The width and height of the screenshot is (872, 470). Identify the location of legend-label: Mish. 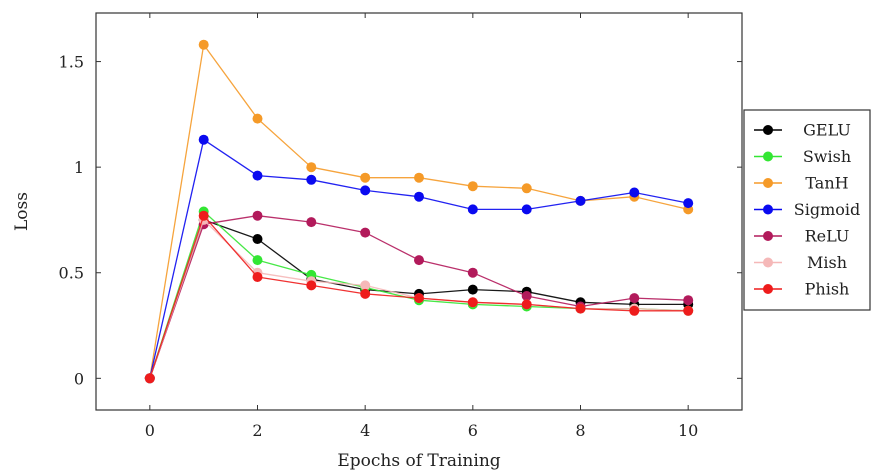
(827, 262).